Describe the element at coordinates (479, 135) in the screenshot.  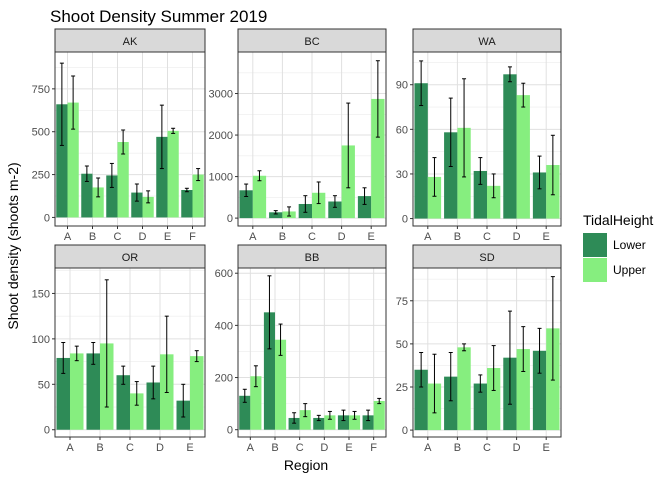
I see `panel-wa: WA 0 30 60 90 A B C D E` at that location.